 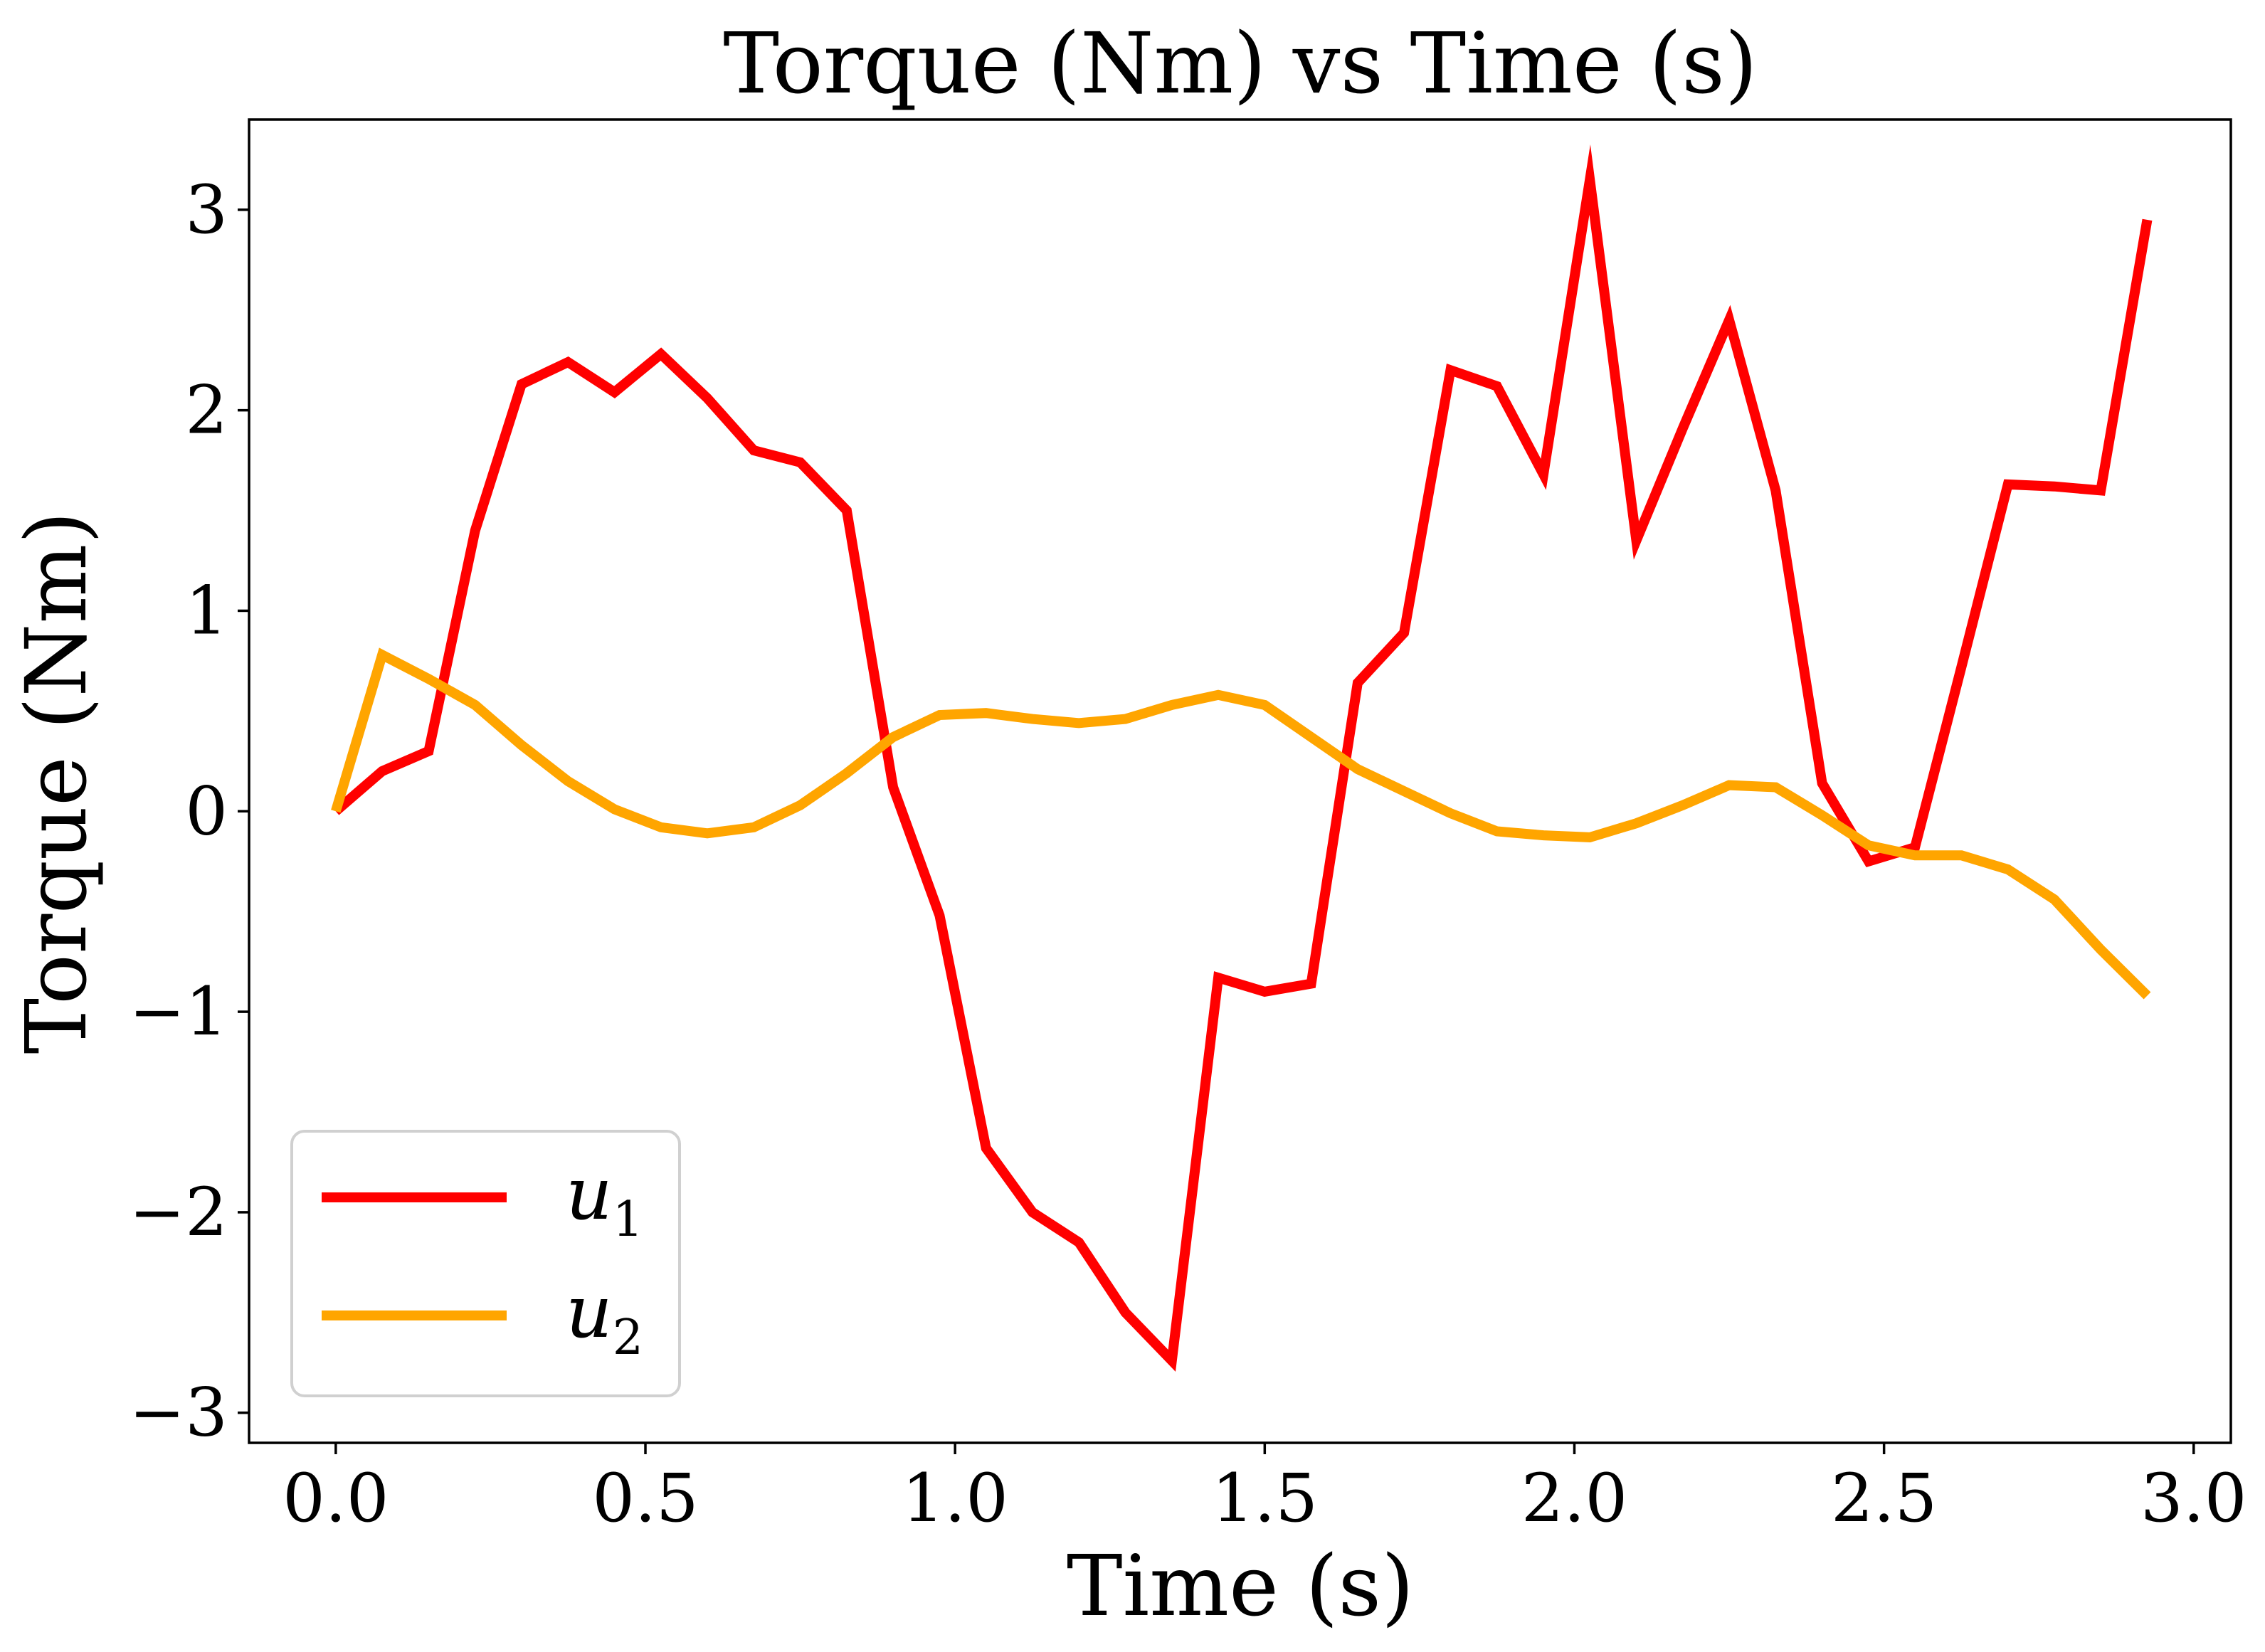 What do you see at coordinates (206, 210) in the screenshot?
I see `y-tick-label: 3` at bounding box center [206, 210].